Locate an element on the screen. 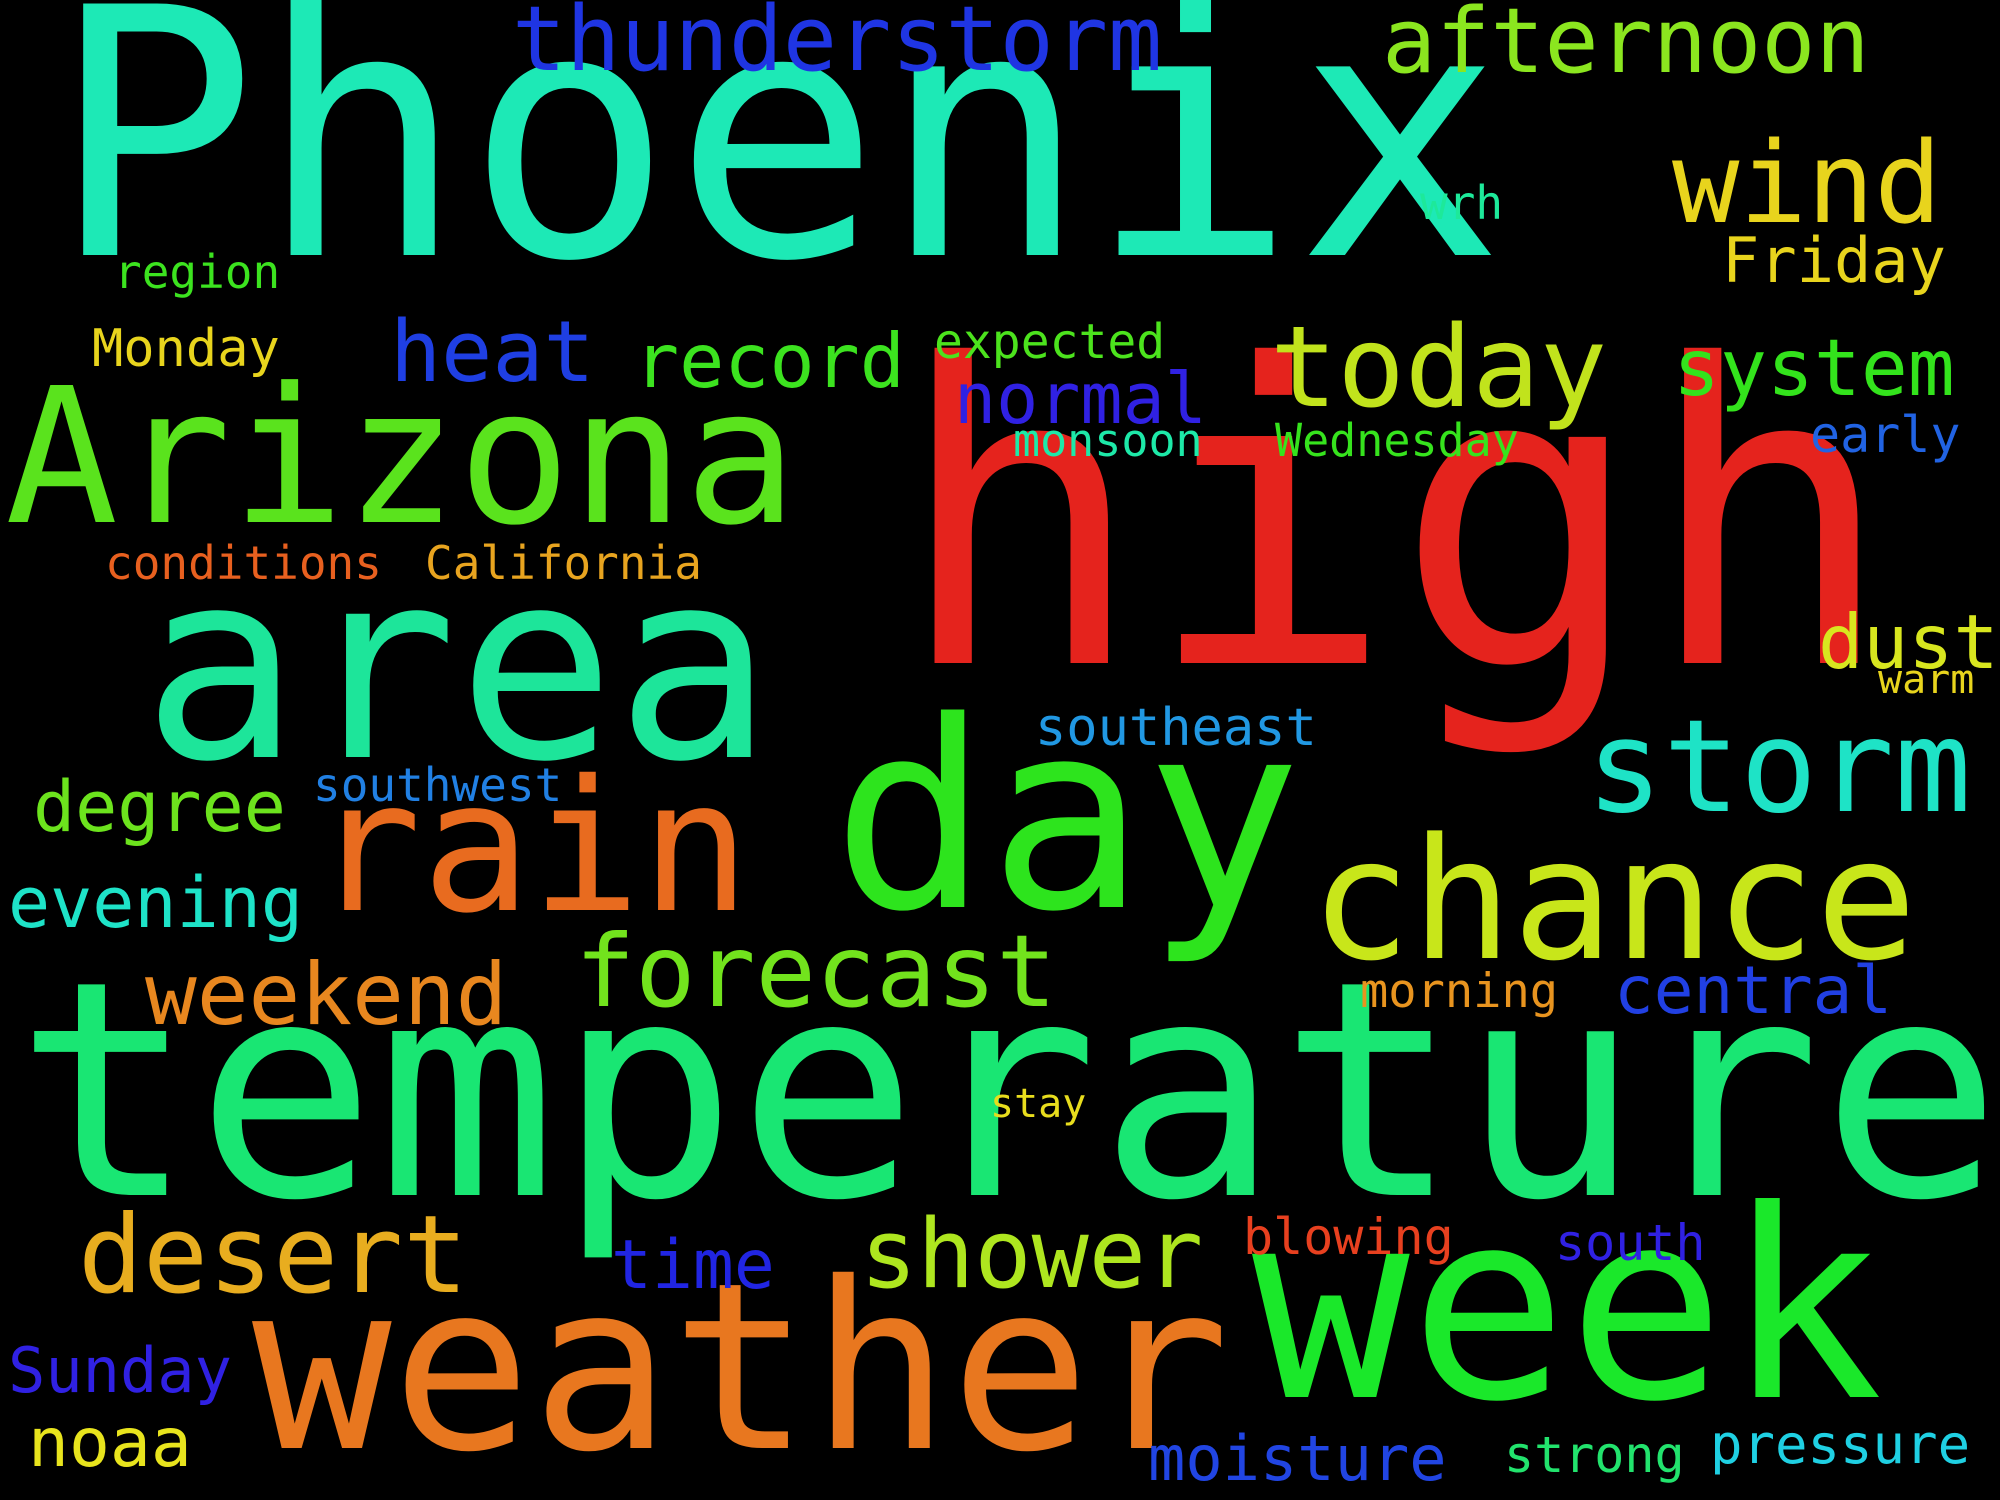 The height and width of the screenshot is (1500, 2000). word-noaa: noaa is located at coordinates (110, 1443).